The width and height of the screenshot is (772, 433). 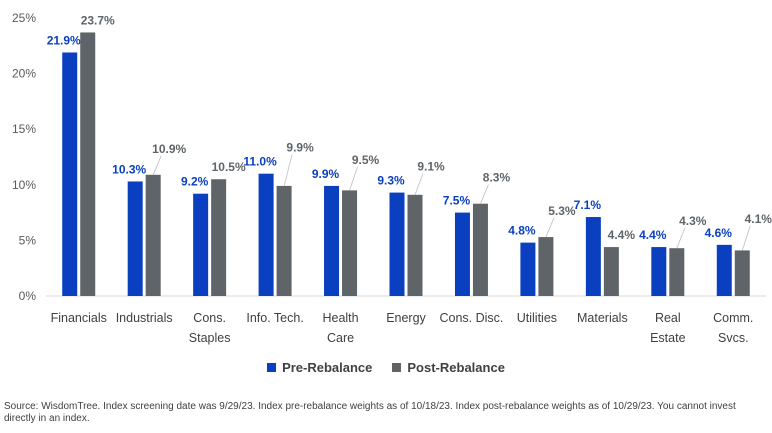 I want to click on data-label-pre-rebalance: 9.9%, so click(x=326, y=174).